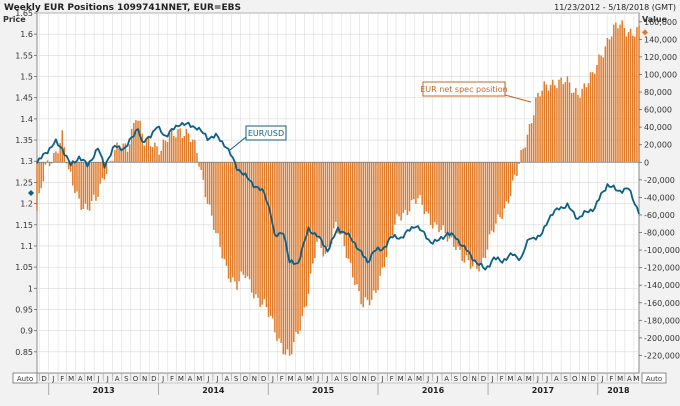 Image resolution: width=680 pixels, height=406 pixels. What do you see at coordinates (658, 145) in the screenshot?
I see `right-tick-label: 20,000` at bounding box center [658, 145].